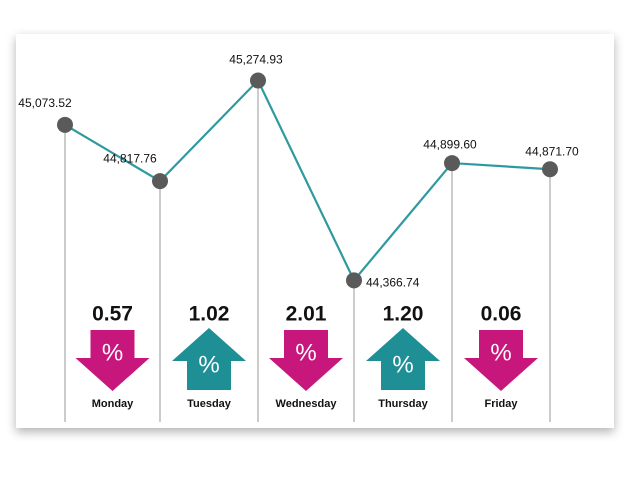  What do you see at coordinates (501, 404) in the screenshot?
I see `day-label: Friday` at bounding box center [501, 404].